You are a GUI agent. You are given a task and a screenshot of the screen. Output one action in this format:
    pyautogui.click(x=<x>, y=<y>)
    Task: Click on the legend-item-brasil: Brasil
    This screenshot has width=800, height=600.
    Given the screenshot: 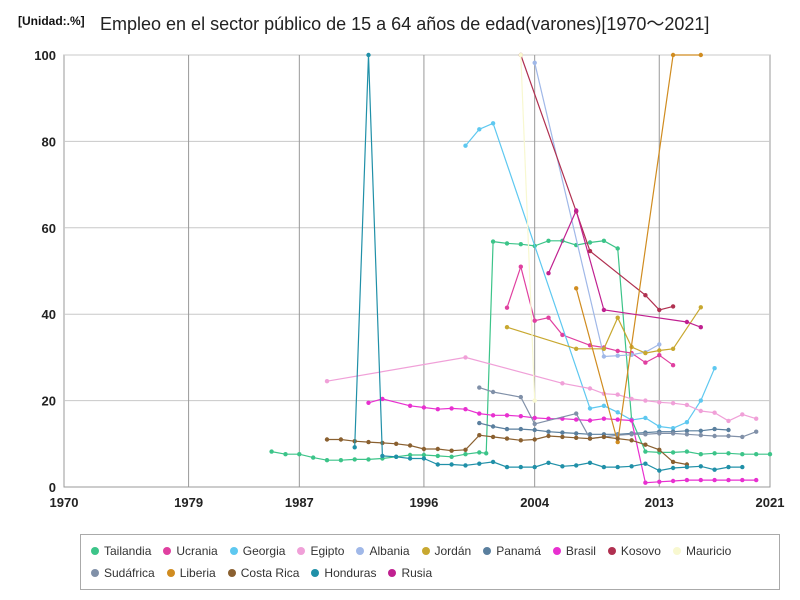 What is the action you would take?
    pyautogui.click(x=574, y=551)
    